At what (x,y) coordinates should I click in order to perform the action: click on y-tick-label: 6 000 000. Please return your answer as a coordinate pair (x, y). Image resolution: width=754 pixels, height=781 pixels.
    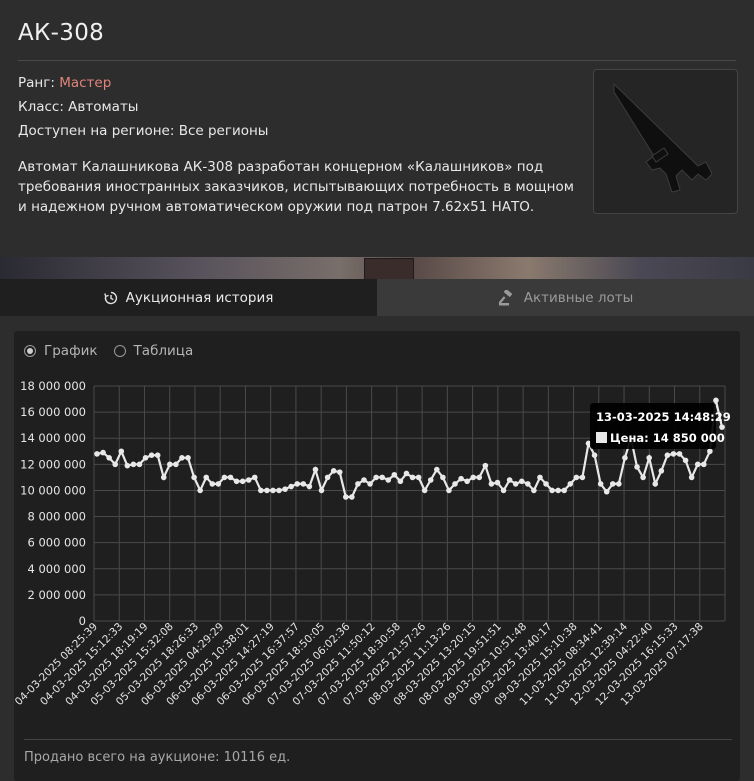
    Looking at the image, I should click on (56, 543).